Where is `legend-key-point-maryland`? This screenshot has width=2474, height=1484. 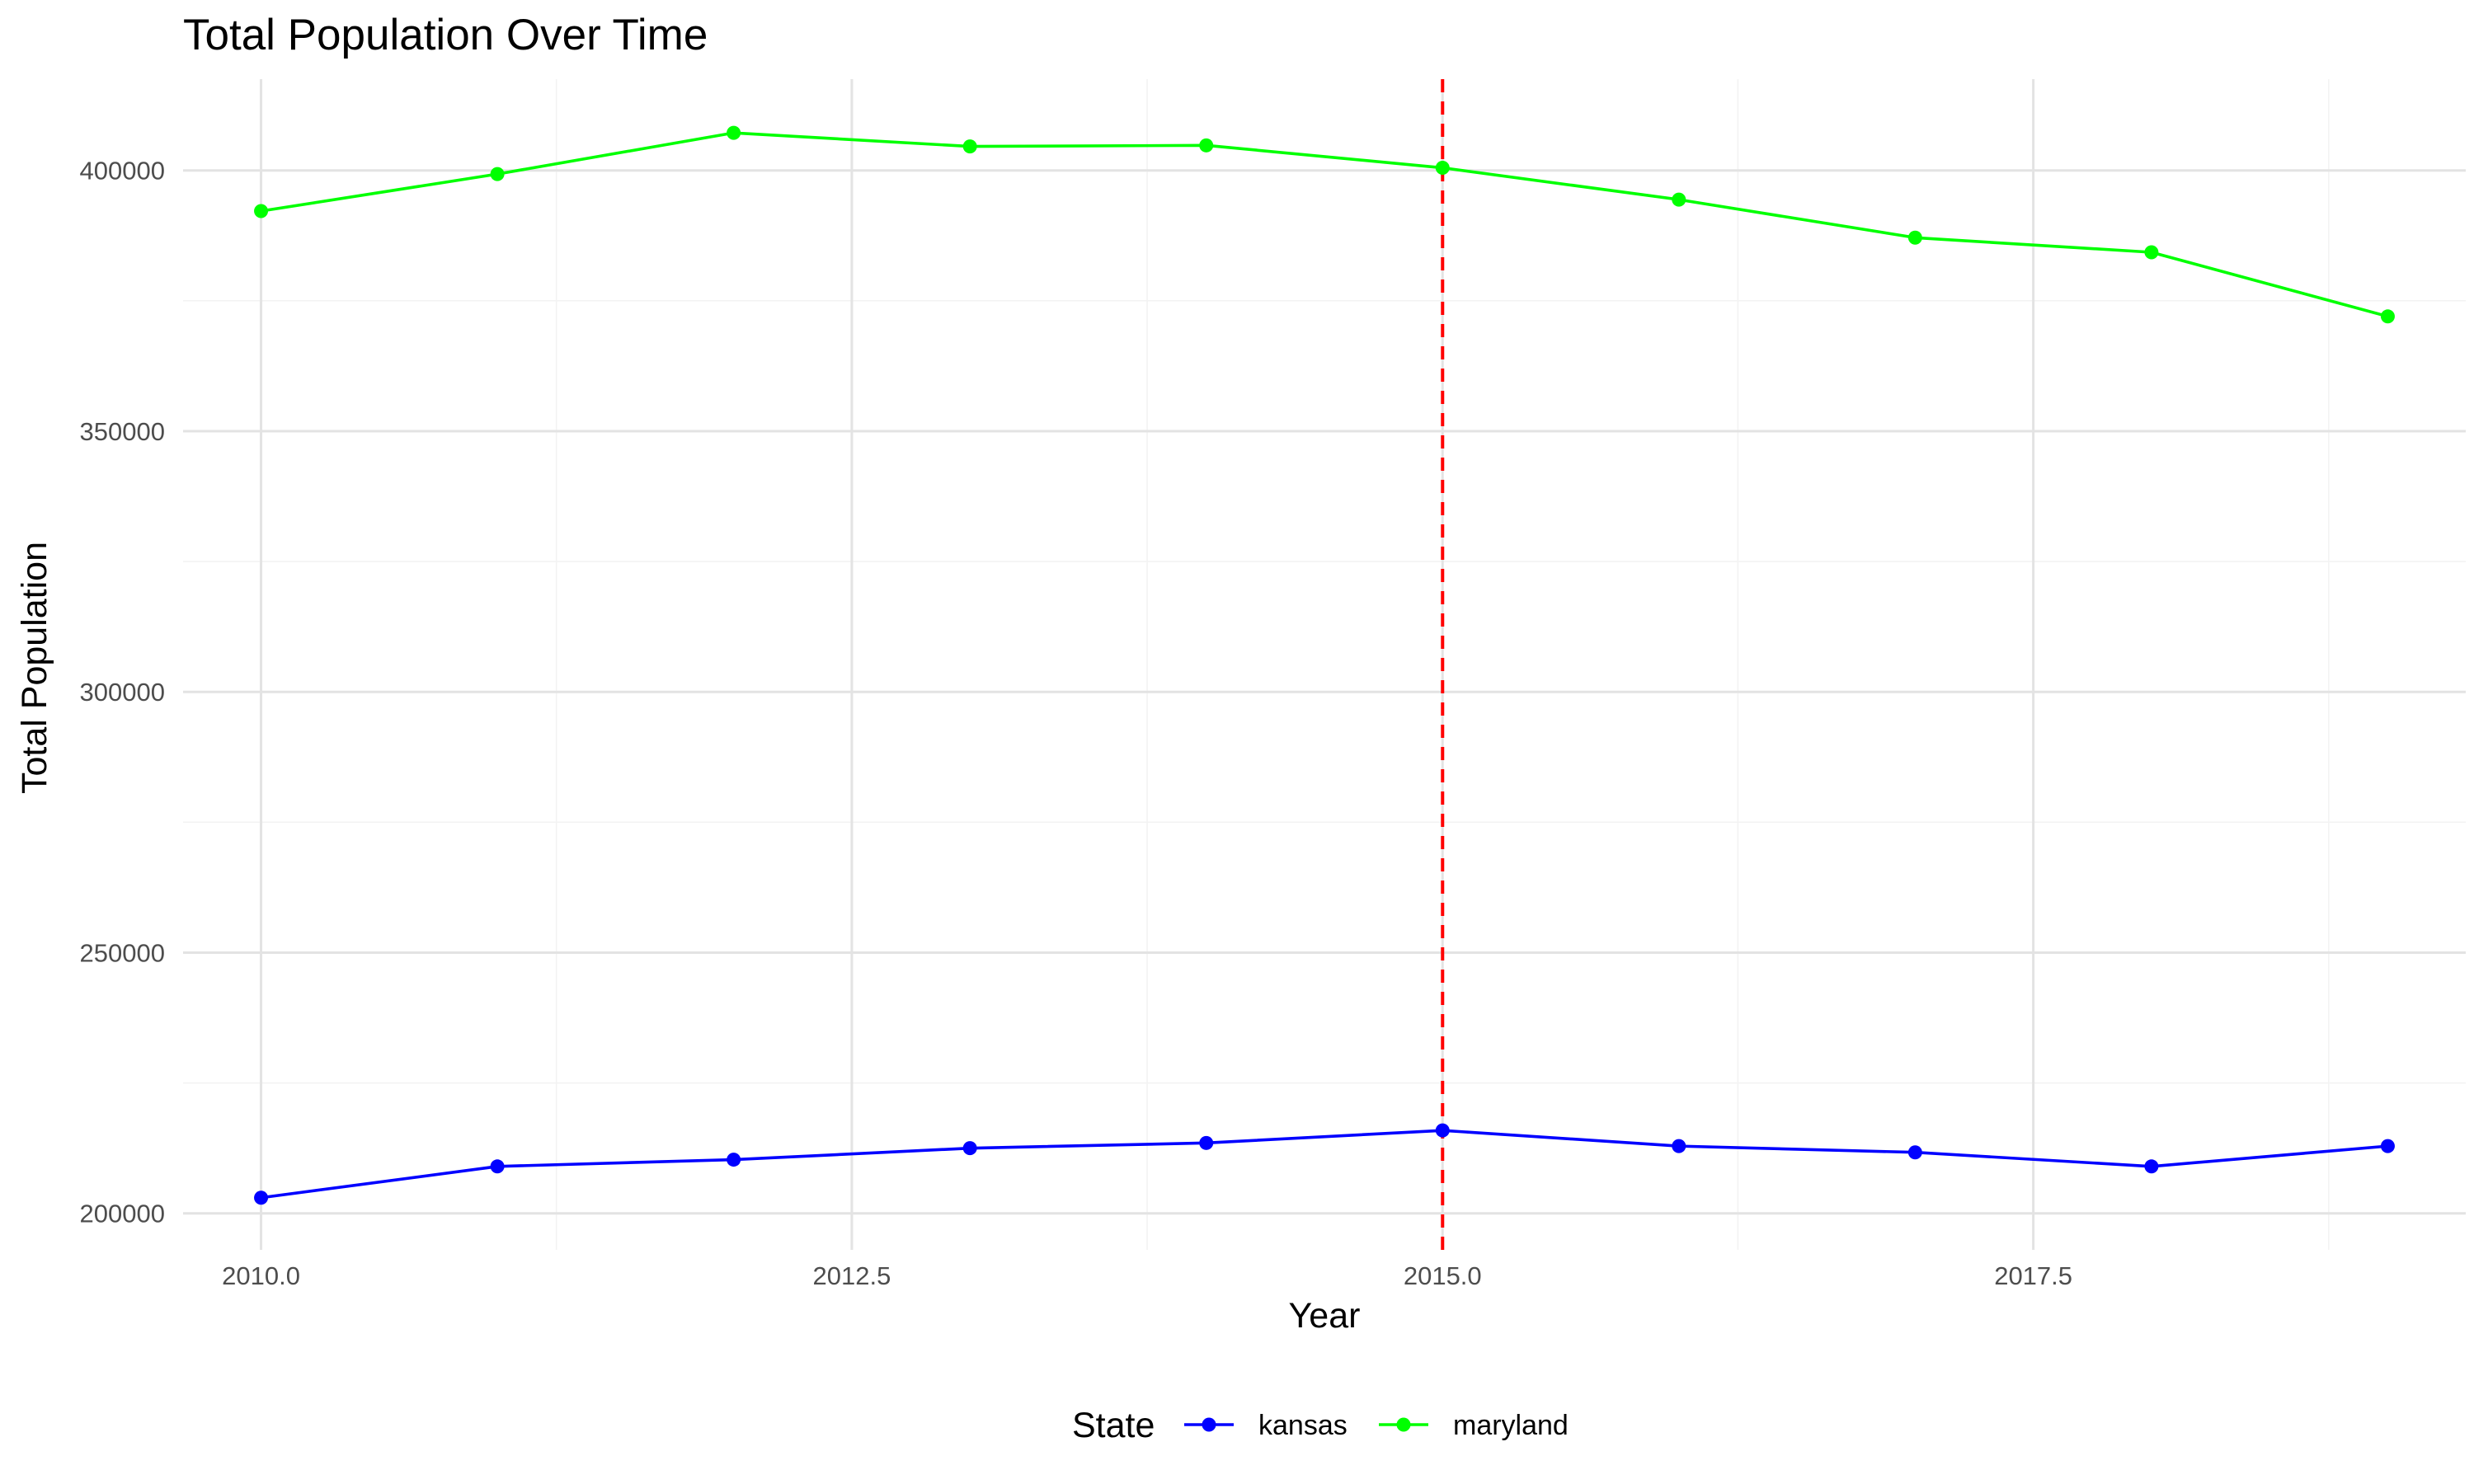
legend-key-point-maryland is located at coordinates (1403, 1424).